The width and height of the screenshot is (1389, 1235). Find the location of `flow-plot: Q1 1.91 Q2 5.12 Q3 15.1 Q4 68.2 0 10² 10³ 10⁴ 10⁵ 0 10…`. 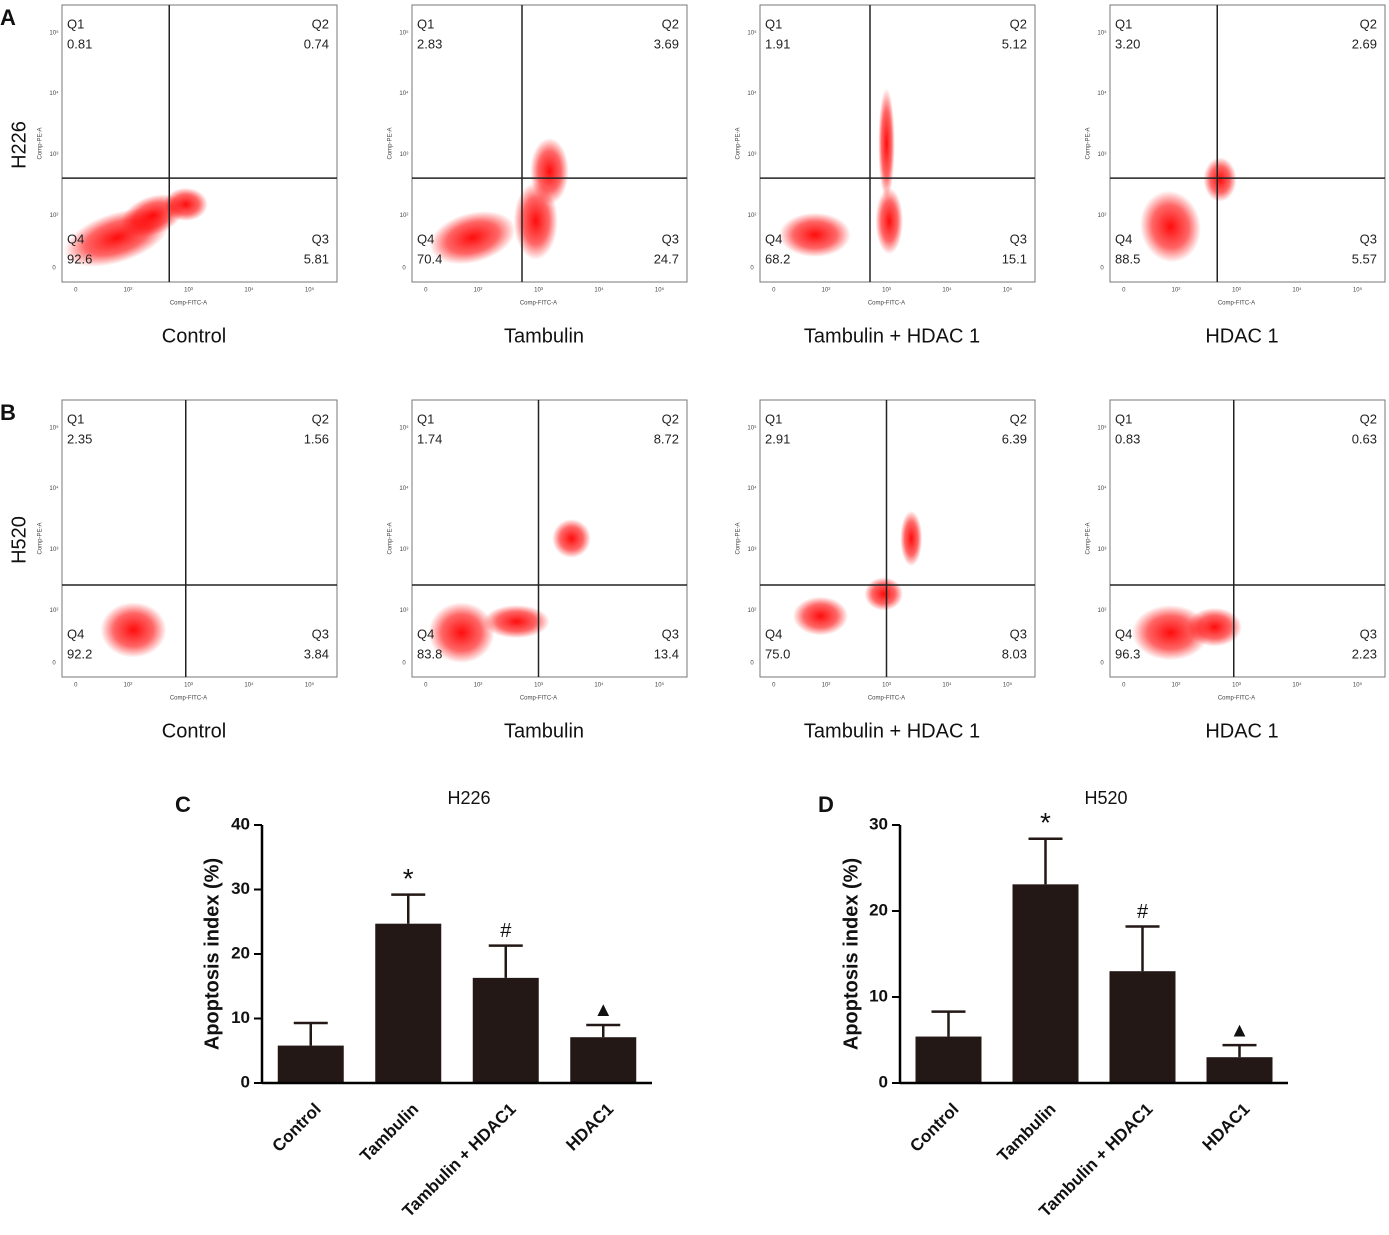

flow-plot: Q1 1.91 Q2 5.12 Q3 15.1 Q4 68.2 0 10² 10³ 10⁴ 10⁵ 0 10… is located at coordinates (886, 175).